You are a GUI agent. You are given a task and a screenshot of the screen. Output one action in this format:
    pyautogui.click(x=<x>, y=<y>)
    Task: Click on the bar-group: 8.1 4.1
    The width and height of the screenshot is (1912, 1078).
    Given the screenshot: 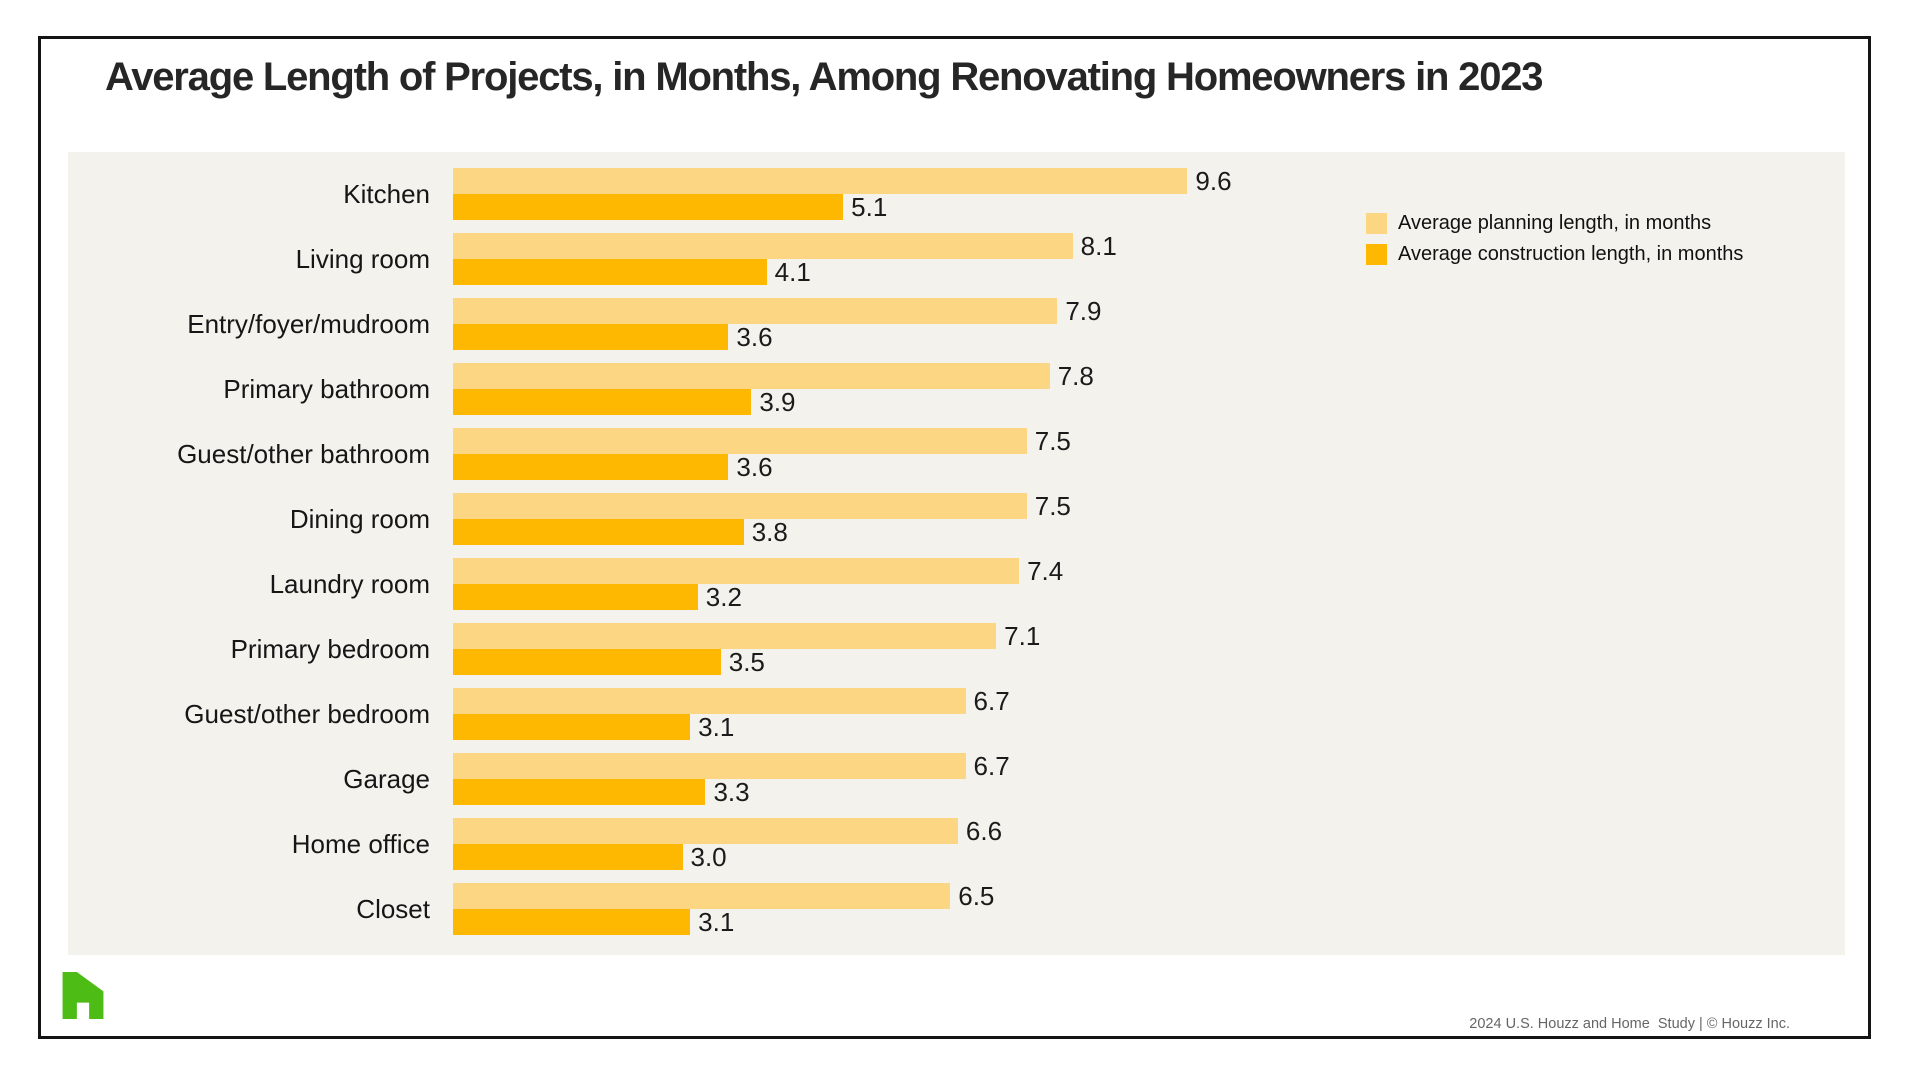 What is the action you would take?
    pyautogui.click(x=1149, y=258)
    